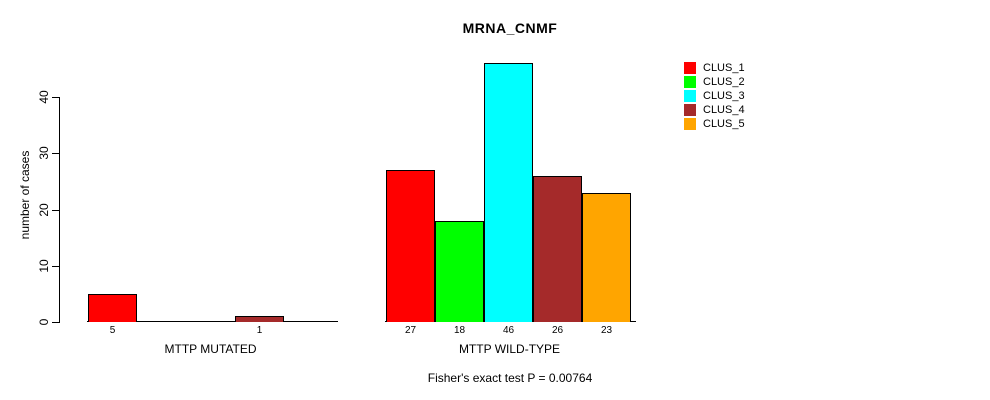 The height and width of the screenshot is (400, 990). Describe the element at coordinates (606, 330) in the screenshot. I see `bar-value-label: 23` at that location.